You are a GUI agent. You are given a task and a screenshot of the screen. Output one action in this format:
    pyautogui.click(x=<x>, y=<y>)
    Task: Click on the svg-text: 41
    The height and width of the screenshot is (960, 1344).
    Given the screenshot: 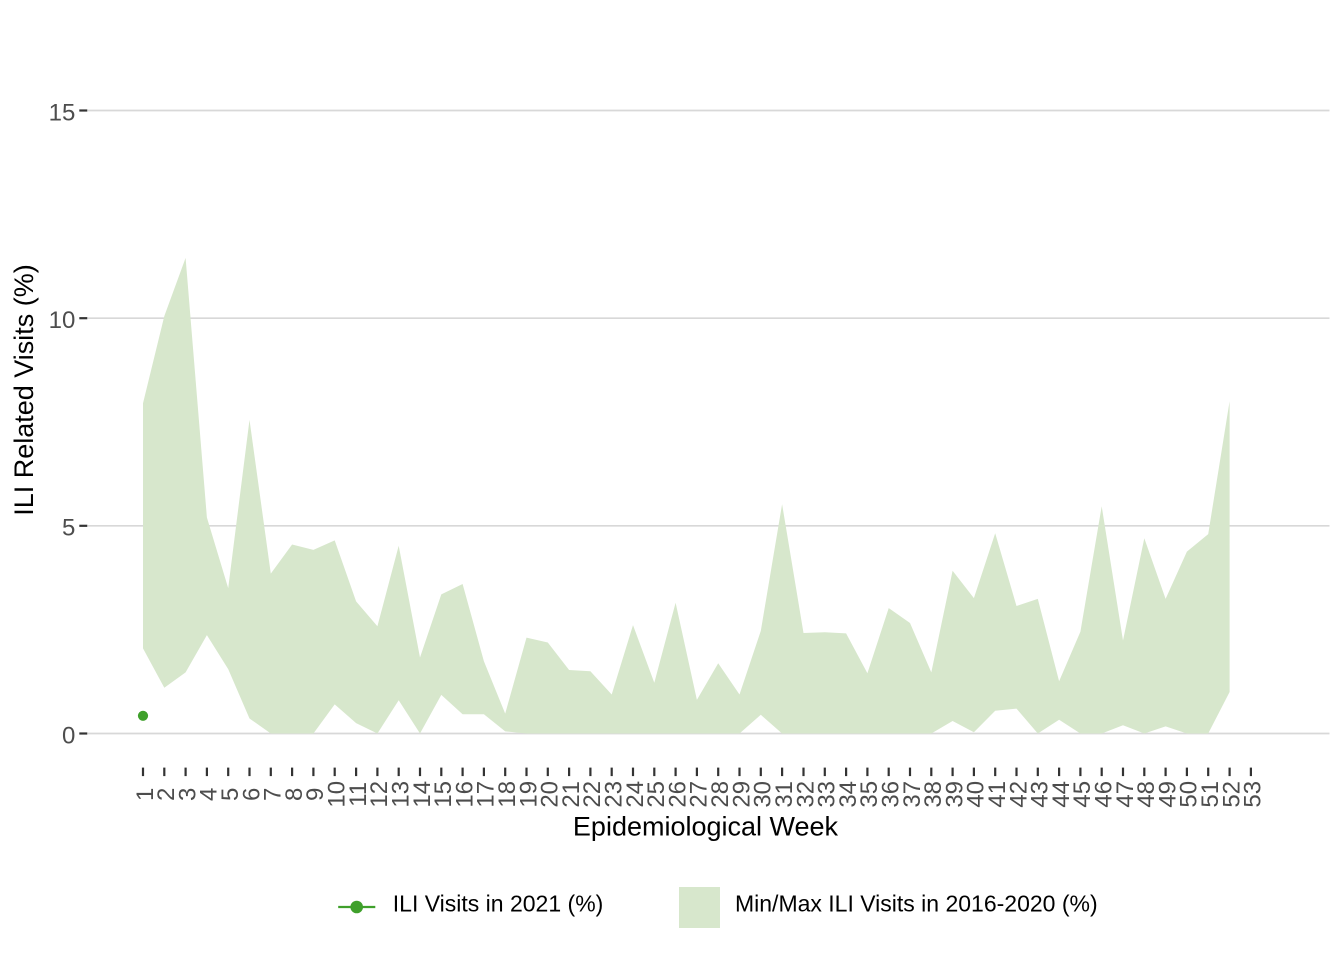 What is the action you would take?
    pyautogui.click(x=997, y=794)
    